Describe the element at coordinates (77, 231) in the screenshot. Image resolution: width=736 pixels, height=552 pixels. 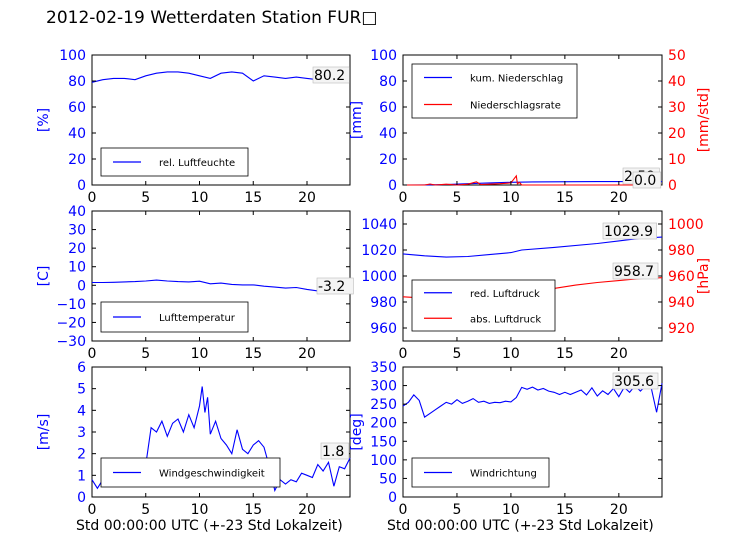
I see `y-tick-label: 30` at that location.